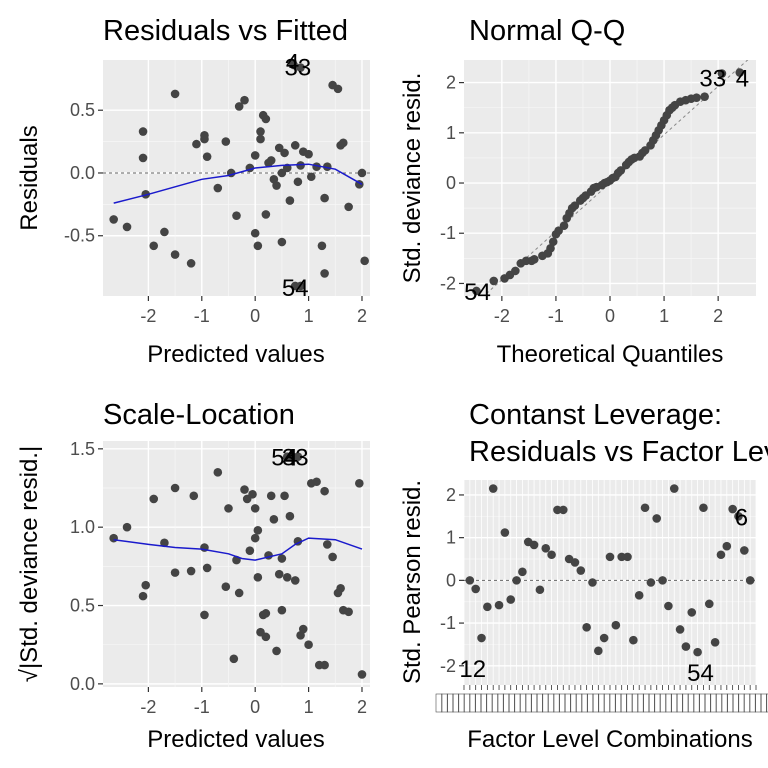  I want to click on y-tick-label: 0, so click(451, 580).